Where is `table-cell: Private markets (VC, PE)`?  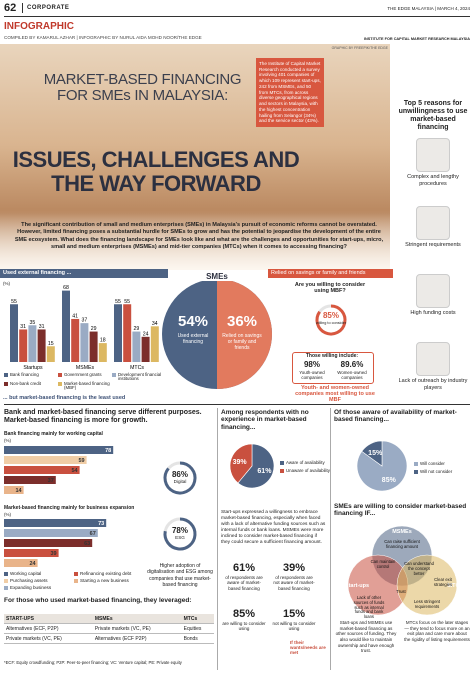 table-cell: Private markets (VC, PE) is located at coordinates (48, 638).